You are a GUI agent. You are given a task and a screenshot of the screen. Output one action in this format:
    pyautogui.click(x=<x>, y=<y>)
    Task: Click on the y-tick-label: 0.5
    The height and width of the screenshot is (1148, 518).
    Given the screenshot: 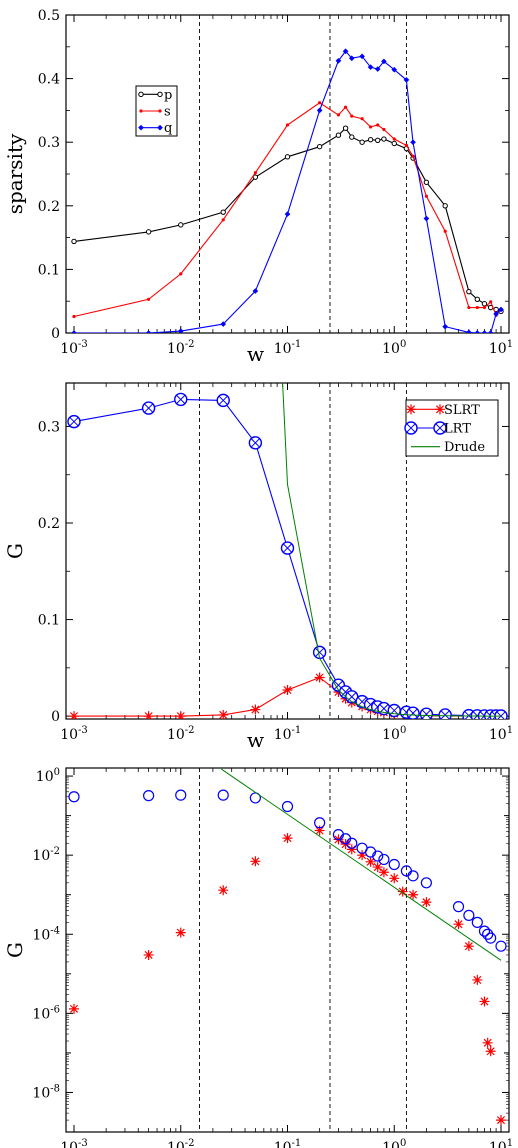 What is the action you would take?
    pyautogui.click(x=49, y=16)
    